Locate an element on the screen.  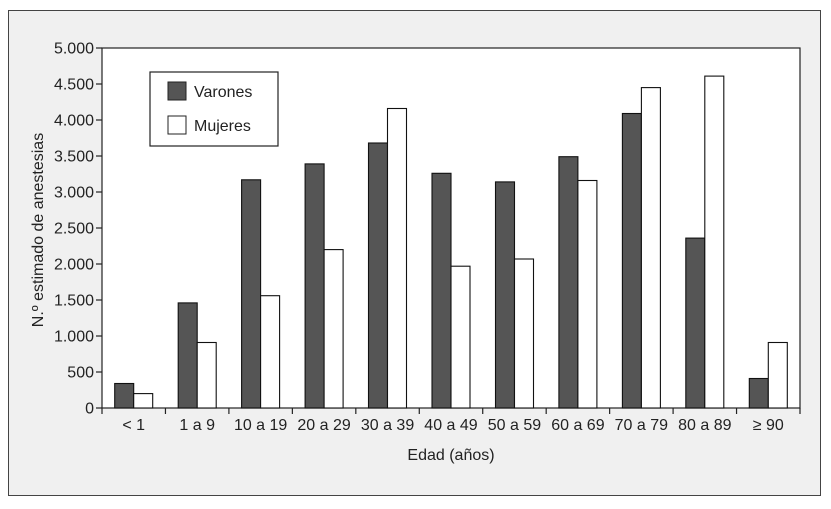
x-tick-label: 70 a 79 is located at coordinates (641, 425).